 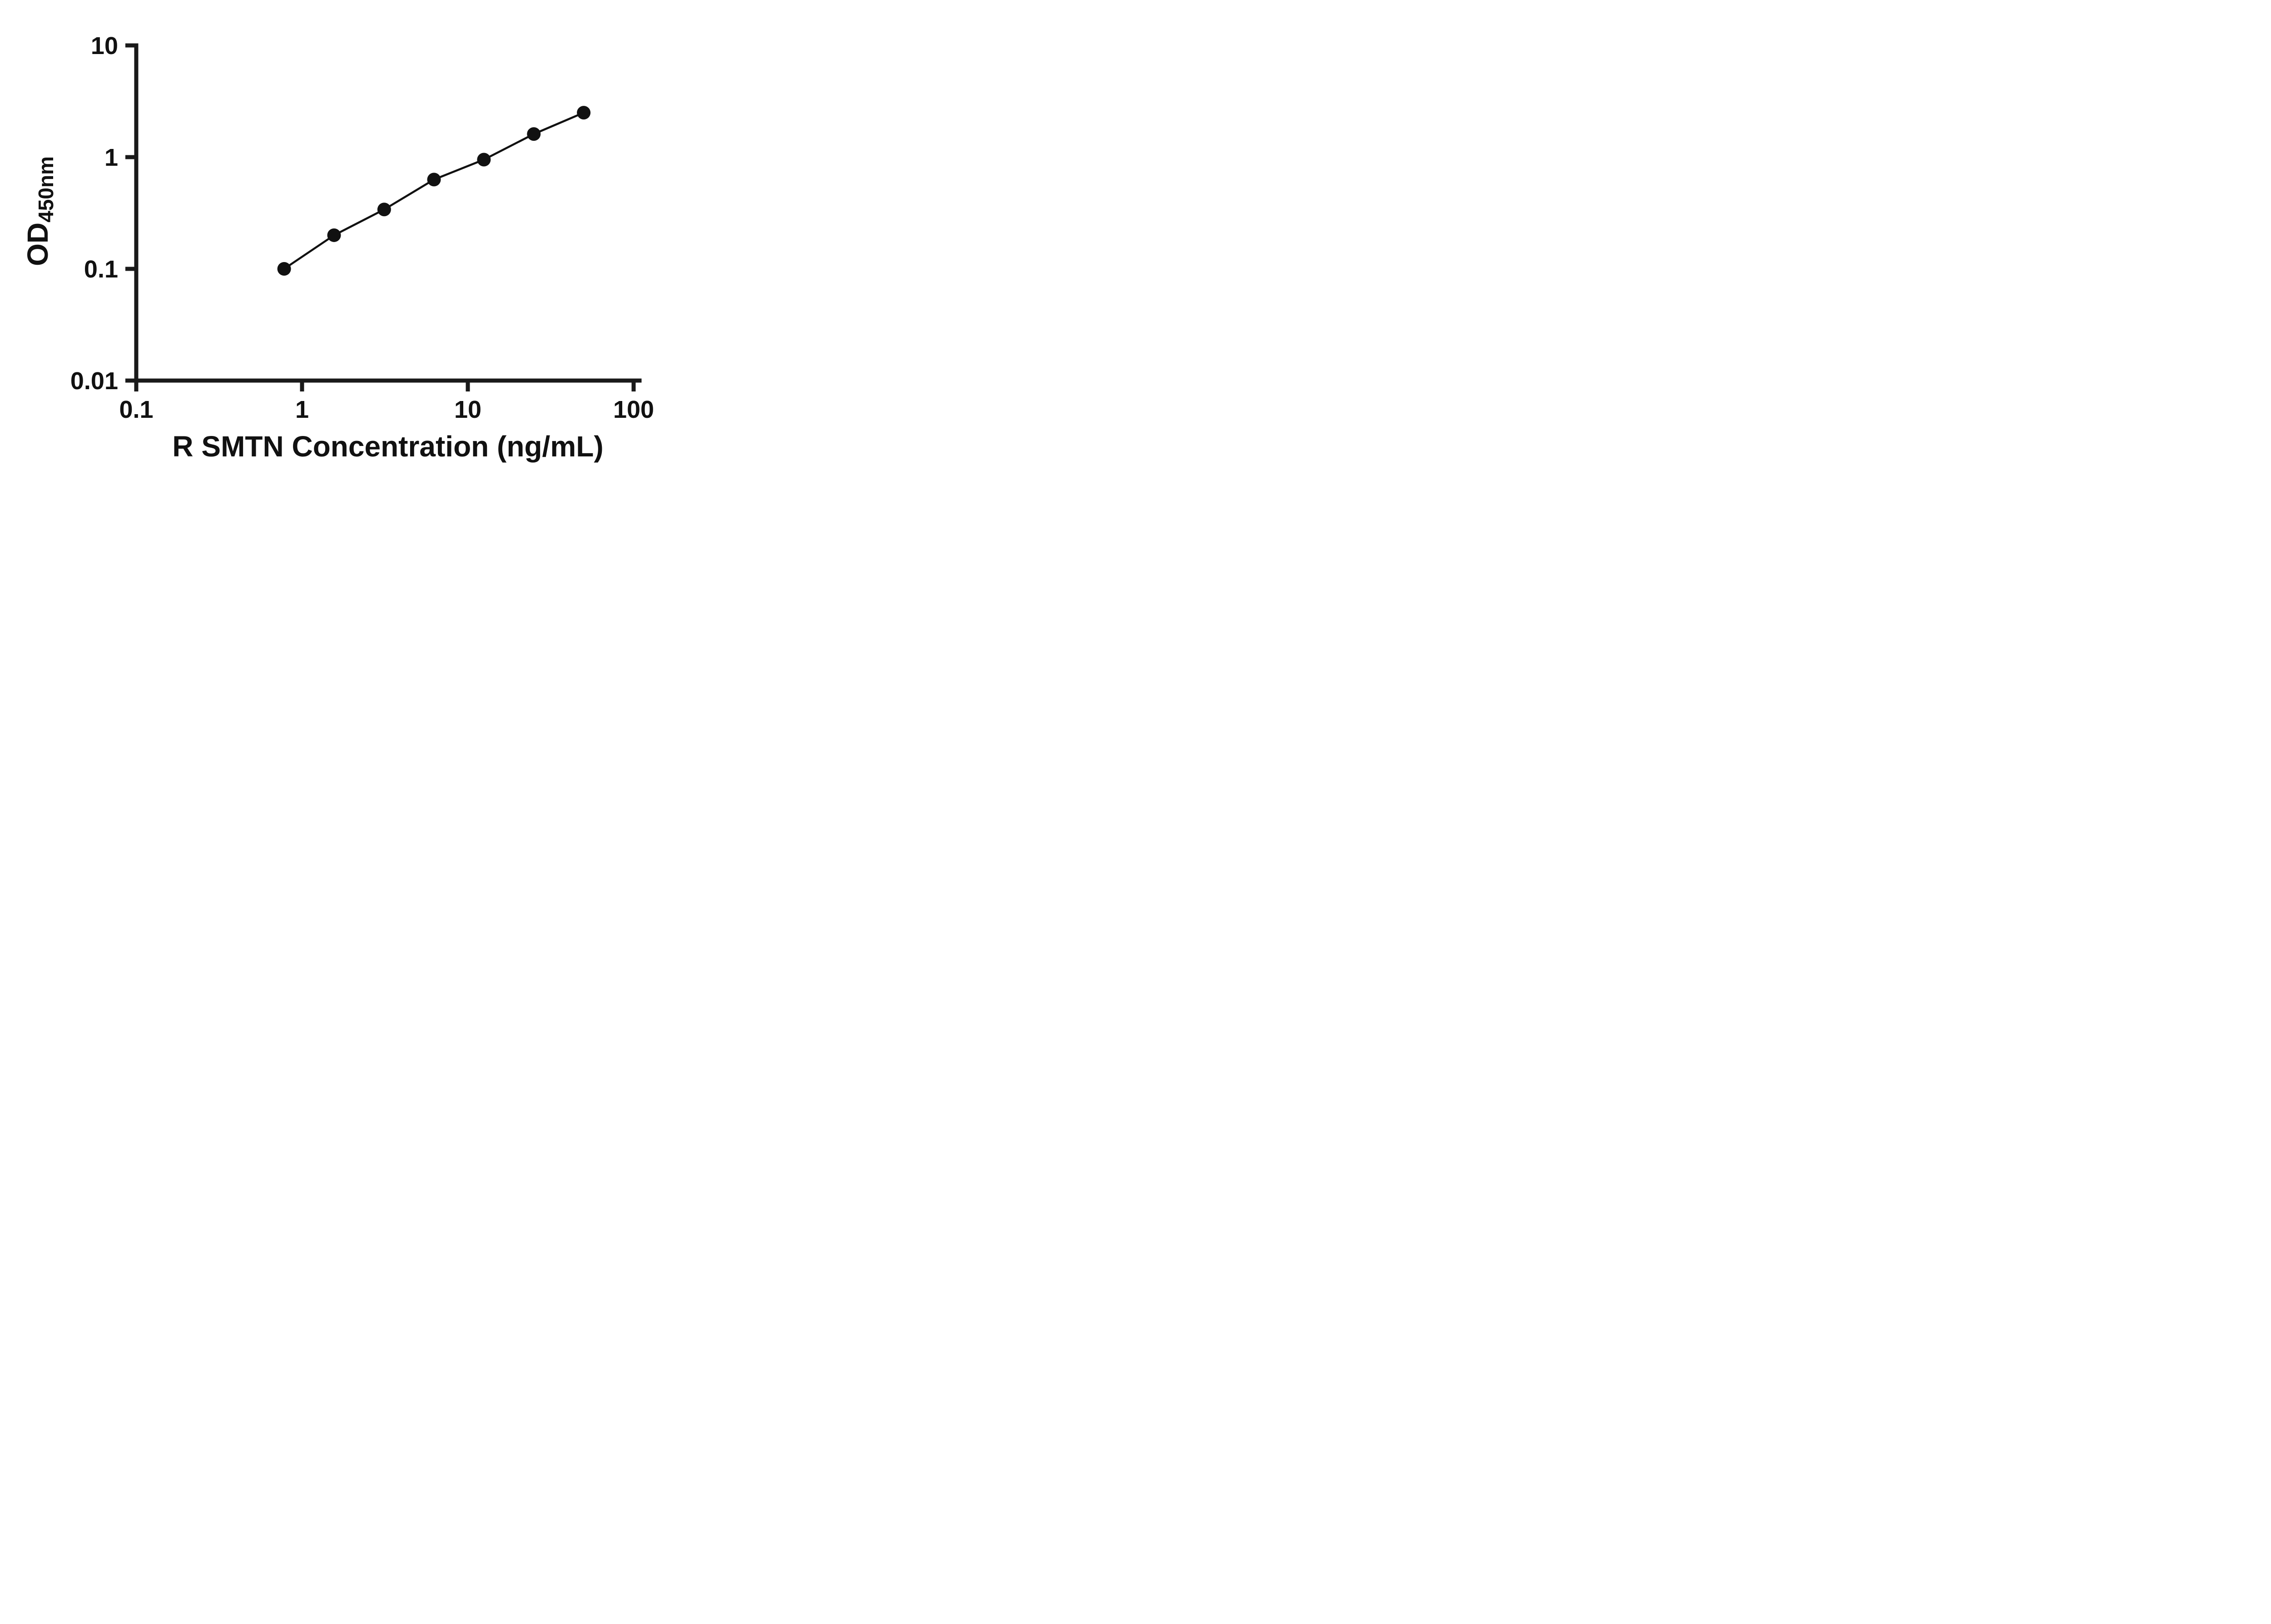 What do you see at coordinates (37, 244) in the screenshot?
I see `y-axis-title-main: OD` at bounding box center [37, 244].